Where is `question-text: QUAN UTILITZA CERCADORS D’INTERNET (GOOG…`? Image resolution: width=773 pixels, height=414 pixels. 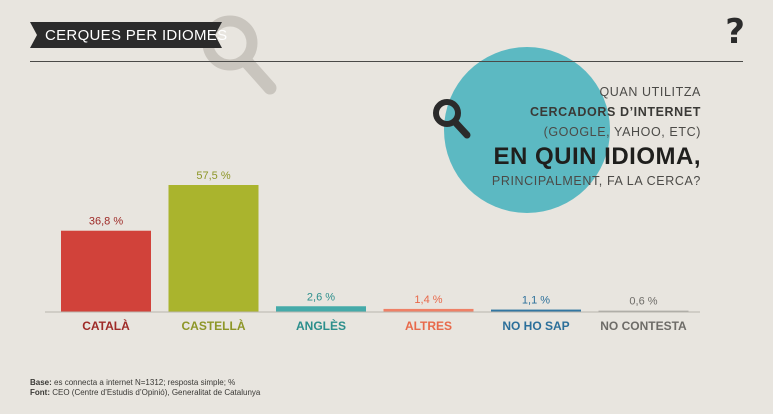 question-text: QUAN UTILITZA CERCADORS D’INTERNET (GOOG… is located at coordinates (531, 136).